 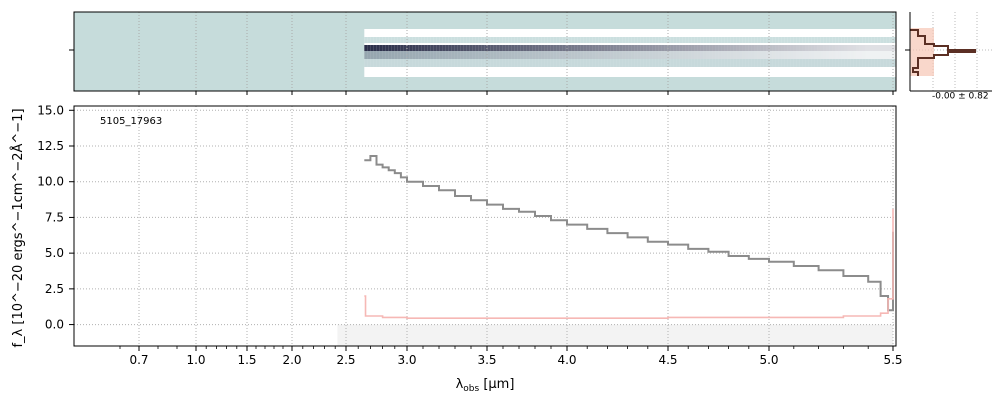 I want to click on series-uncertainty, so click(x=629, y=263).